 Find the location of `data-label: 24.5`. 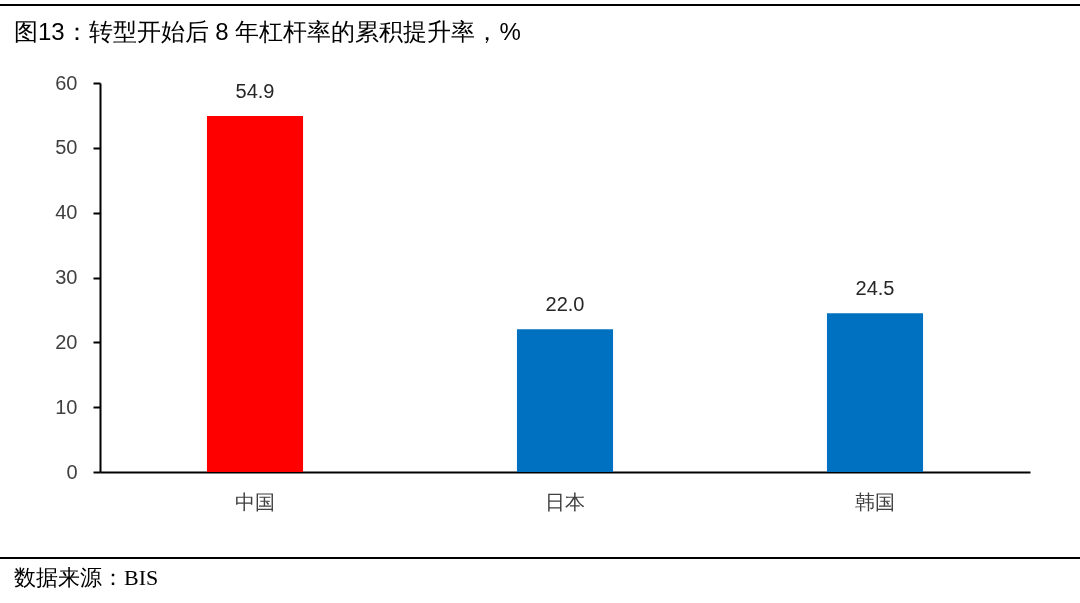

data-label: 24.5 is located at coordinates (875, 288).